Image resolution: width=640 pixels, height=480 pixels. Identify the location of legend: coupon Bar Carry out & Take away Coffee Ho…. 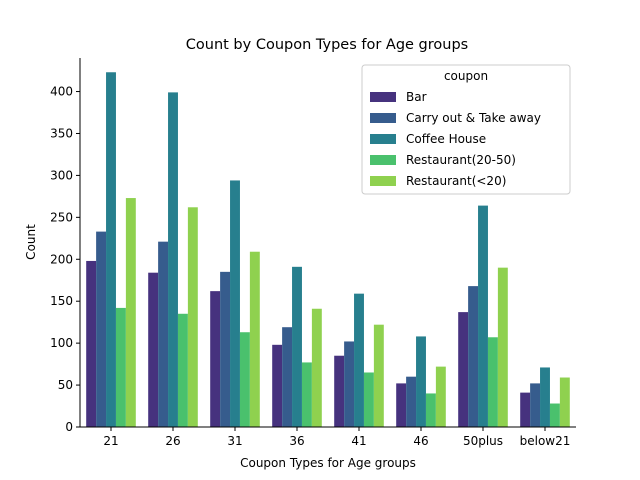
(466, 129).